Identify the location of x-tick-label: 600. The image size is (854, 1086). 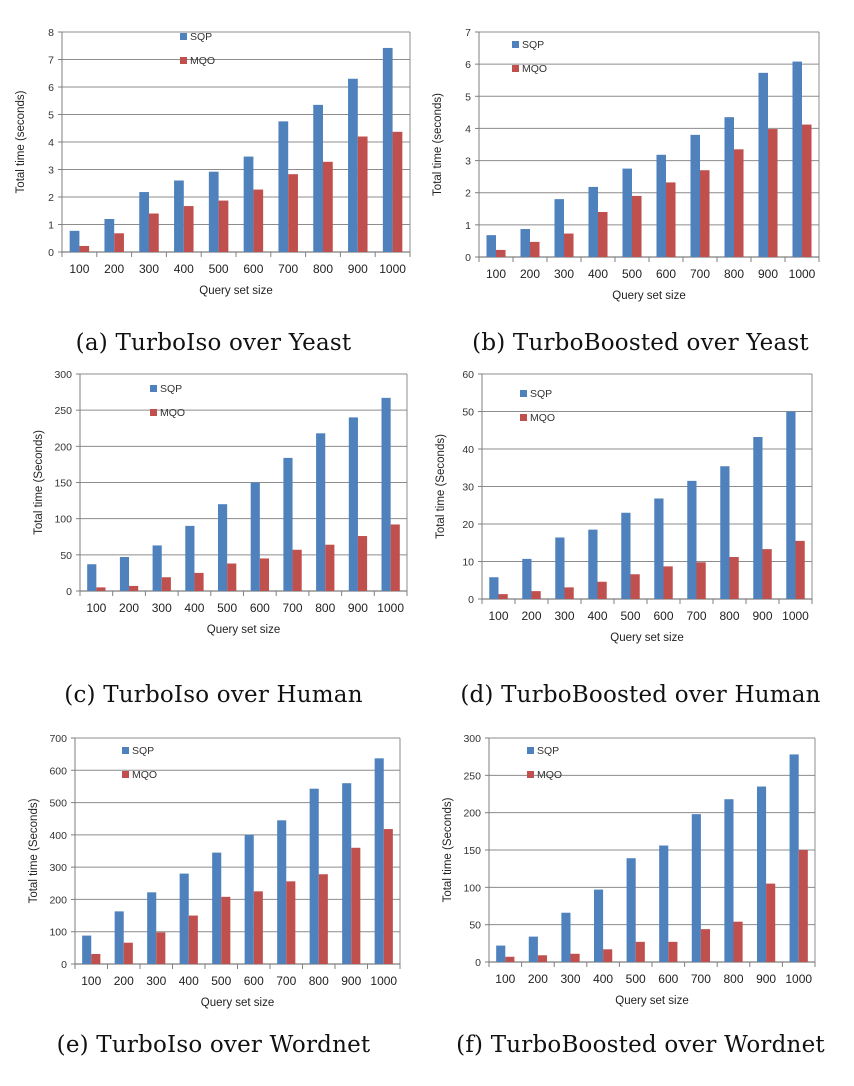
(668, 979).